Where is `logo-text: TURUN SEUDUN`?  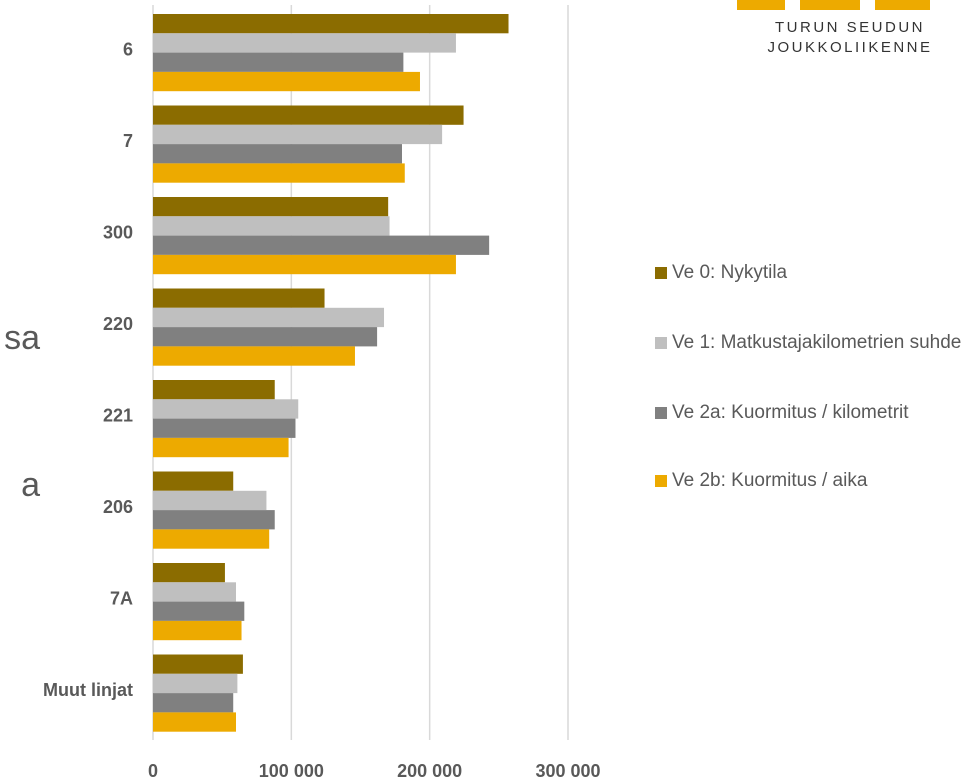 logo-text: TURUN SEUDUN is located at coordinates (850, 27).